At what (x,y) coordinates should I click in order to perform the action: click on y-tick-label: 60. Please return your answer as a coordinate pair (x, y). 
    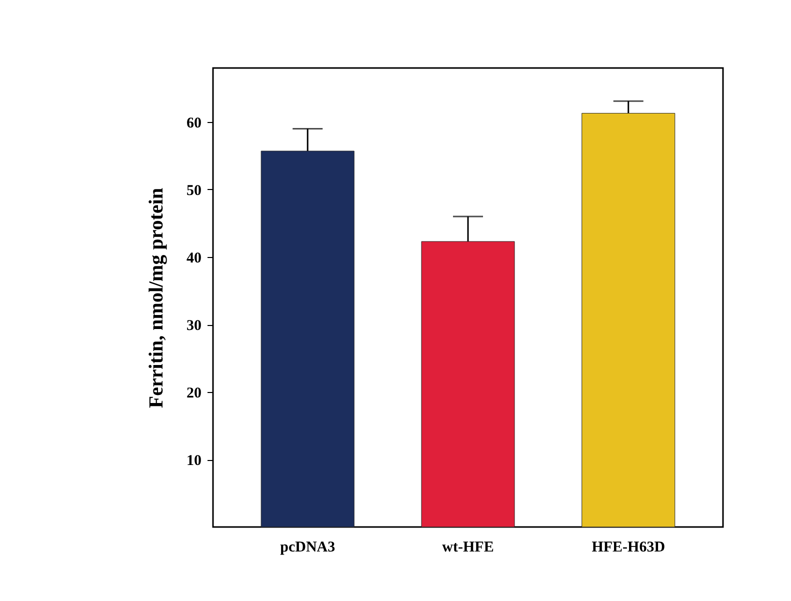
    Looking at the image, I should click on (194, 124).